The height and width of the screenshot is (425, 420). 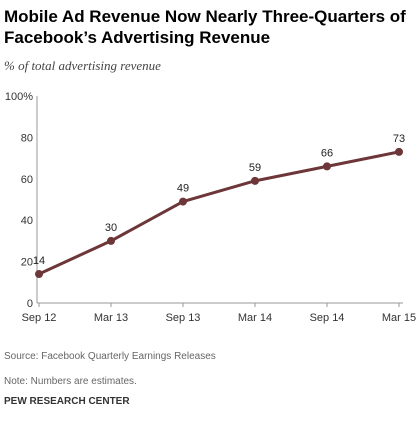 What do you see at coordinates (183, 318) in the screenshot?
I see `x-tick-label: Sep 13` at bounding box center [183, 318].